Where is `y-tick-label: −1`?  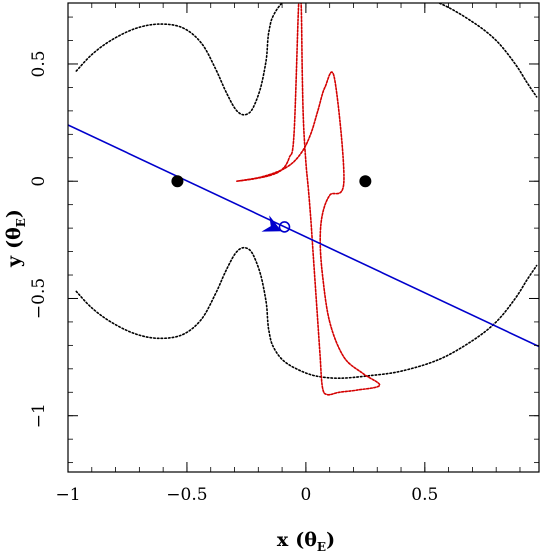 y-tick-label: −1 is located at coordinates (39, 415).